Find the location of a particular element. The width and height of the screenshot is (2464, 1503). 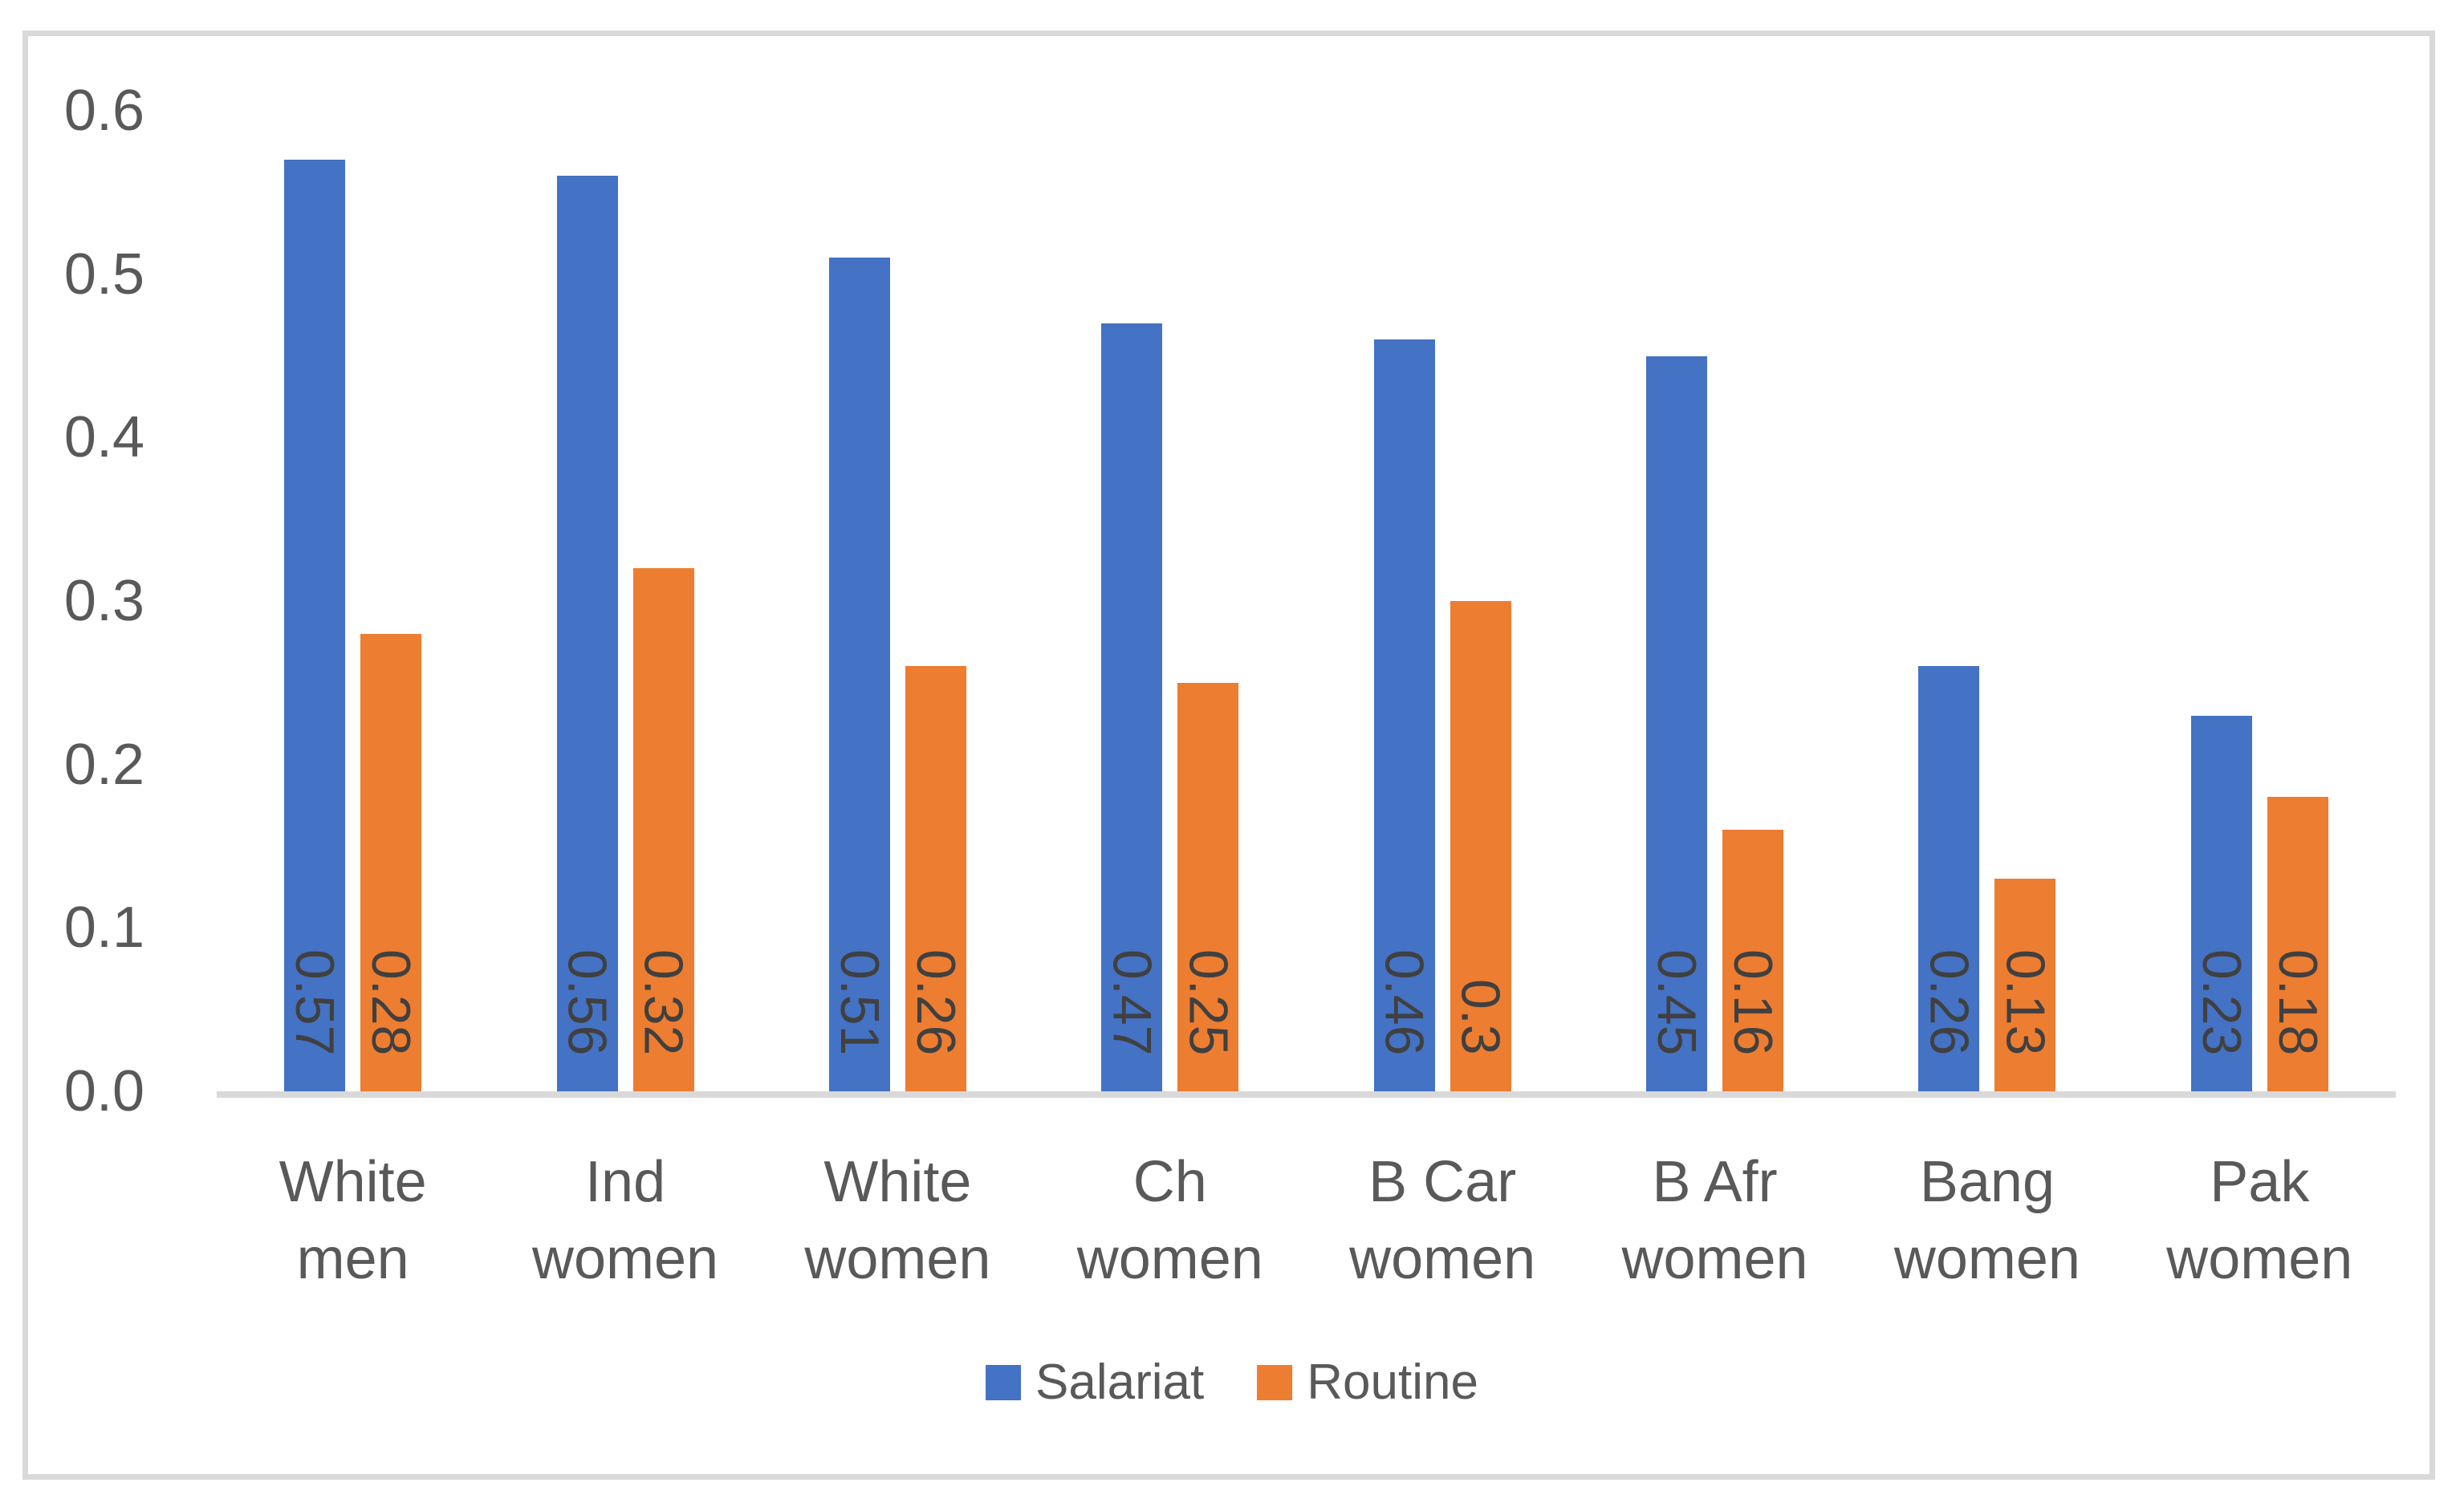

bar-salariat-b-car-women: 0.46 is located at coordinates (1404, 715).